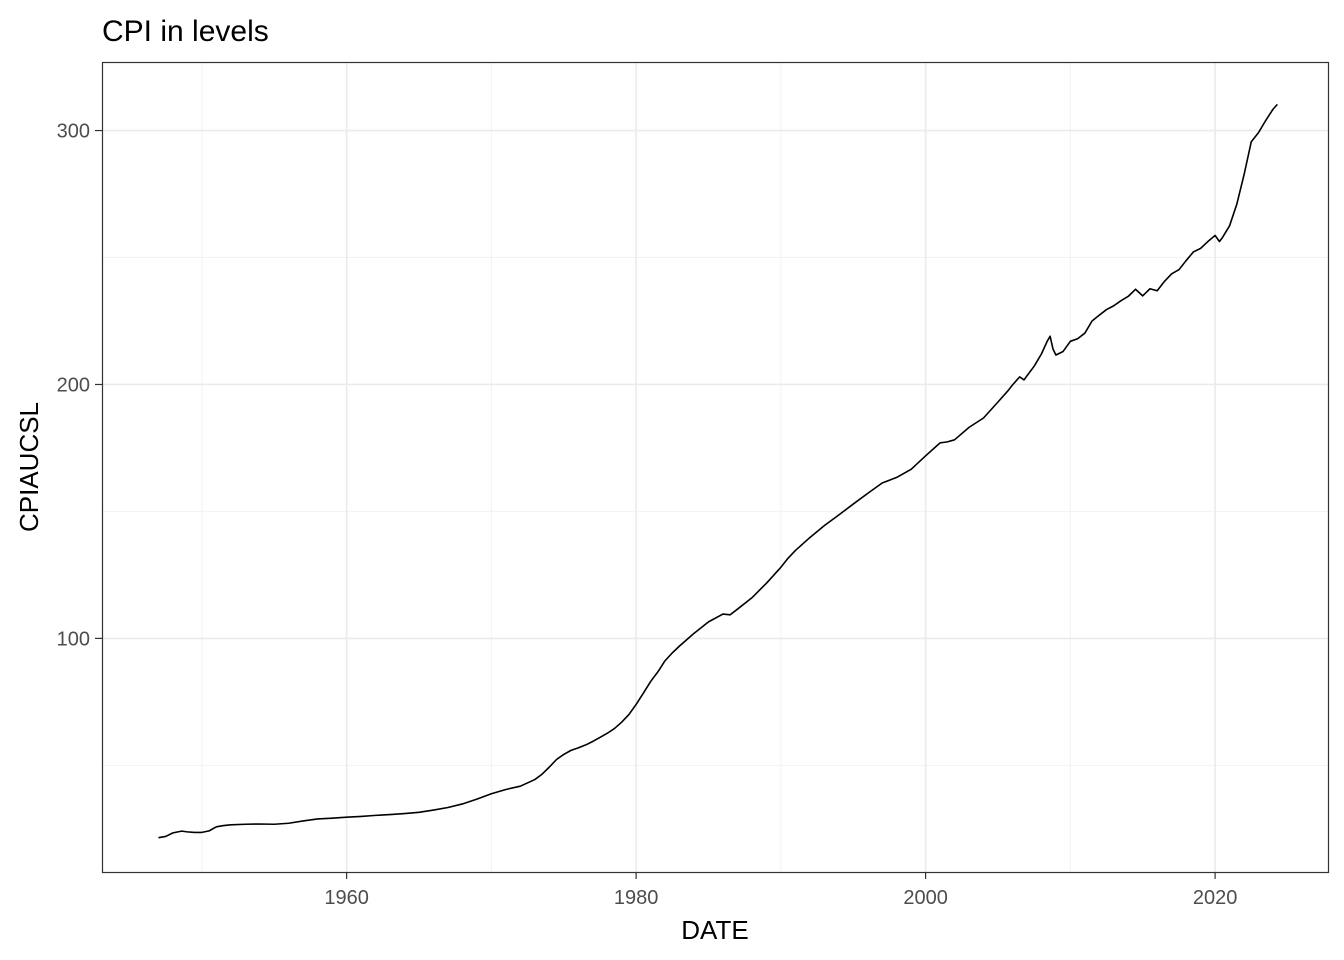 The width and height of the screenshot is (1344, 960). What do you see at coordinates (1215, 898) in the screenshot?
I see `x-tick-label: 2020` at bounding box center [1215, 898].